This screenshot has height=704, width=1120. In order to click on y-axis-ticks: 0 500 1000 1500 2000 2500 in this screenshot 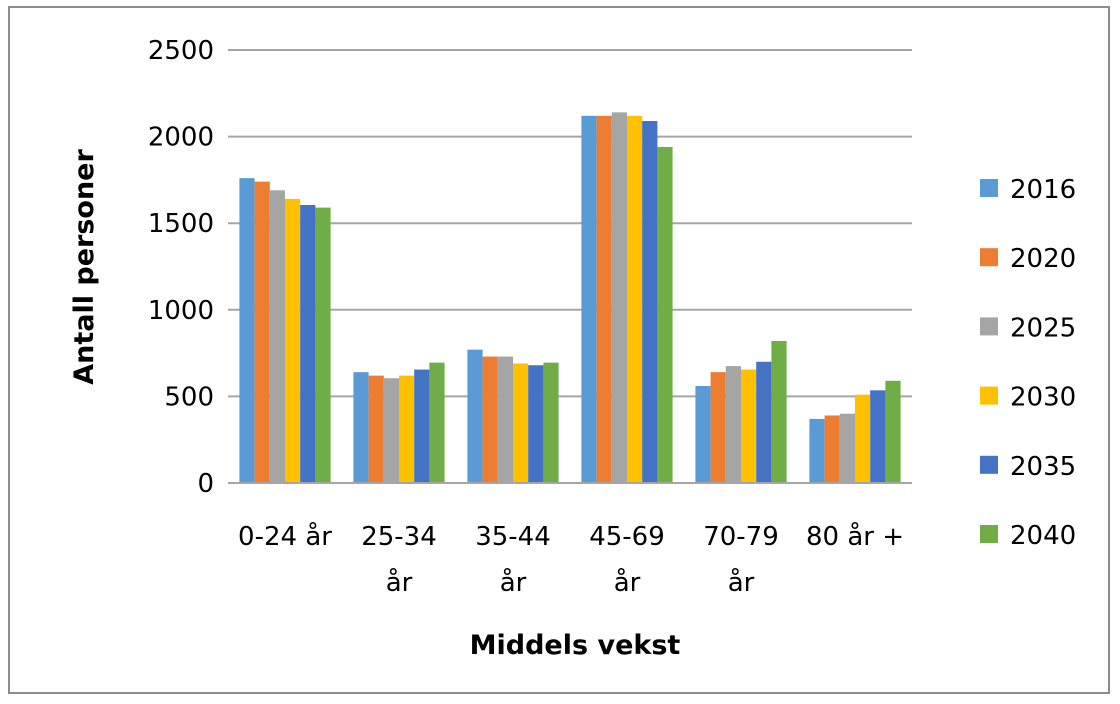, I will do `click(181, 267)`.